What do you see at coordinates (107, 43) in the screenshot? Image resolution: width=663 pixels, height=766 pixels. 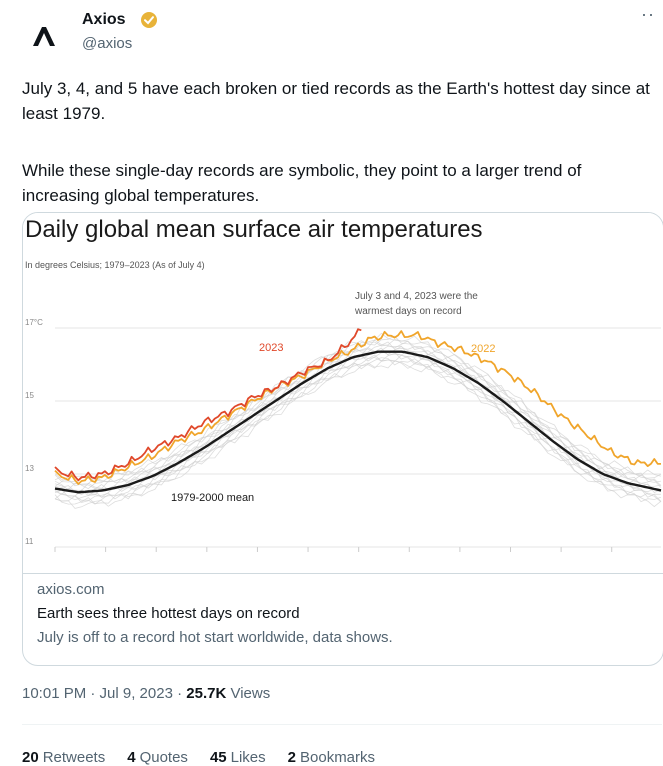 I see `author-handle: @axios` at bounding box center [107, 43].